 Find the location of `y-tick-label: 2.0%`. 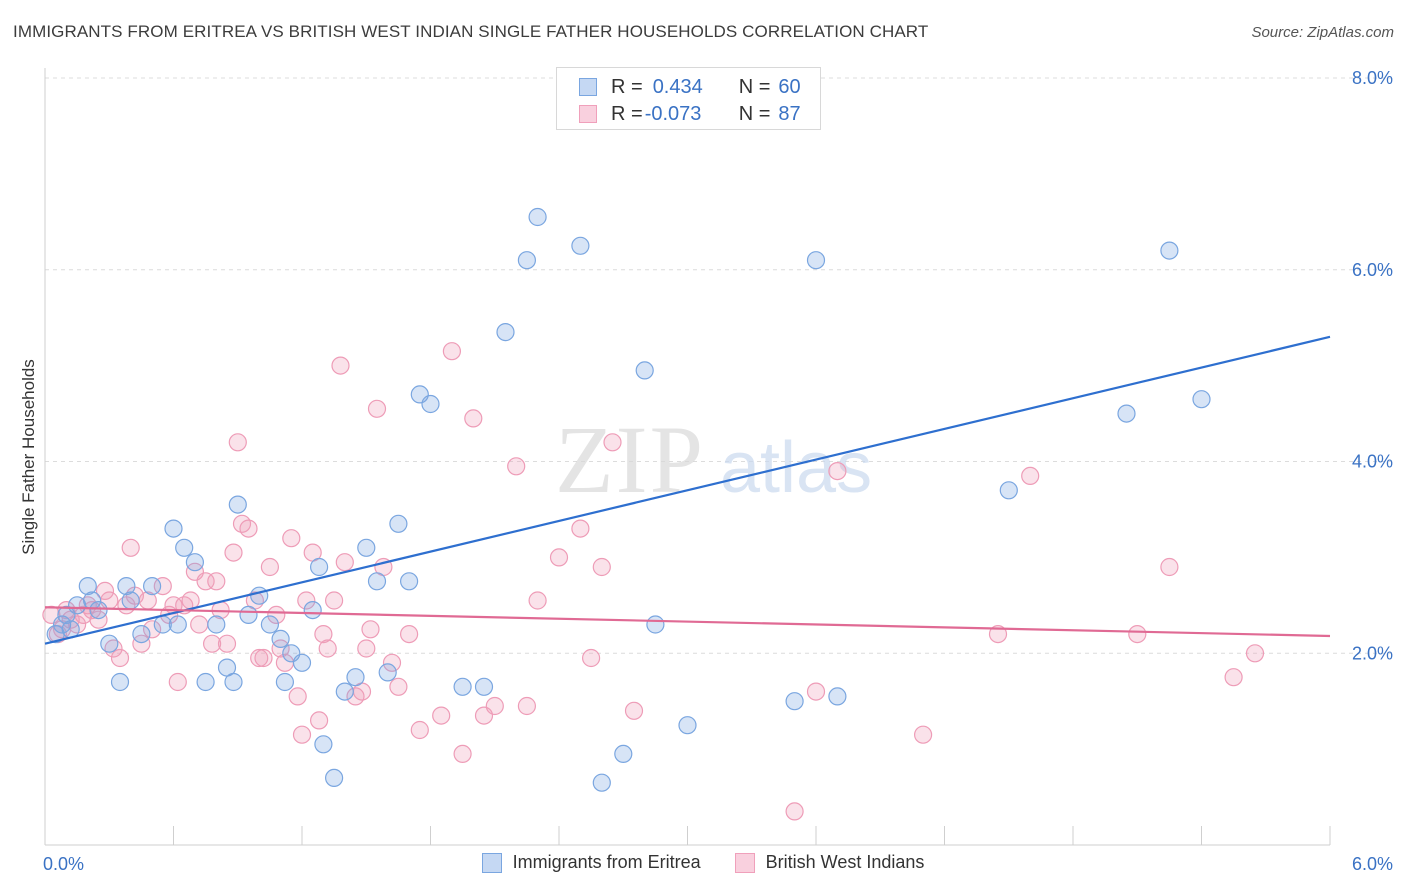

y-tick-label: 2.0% is located at coordinates (1372, 653).